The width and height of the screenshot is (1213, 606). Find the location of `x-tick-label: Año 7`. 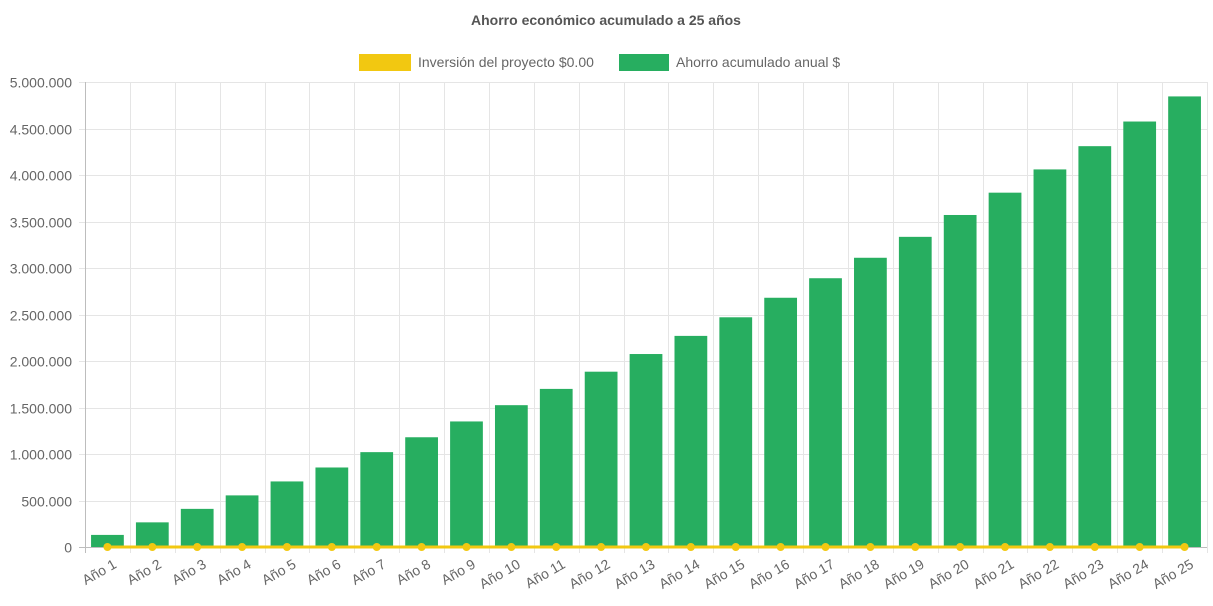

x-tick-label: Año 7 is located at coordinates (369, 572).